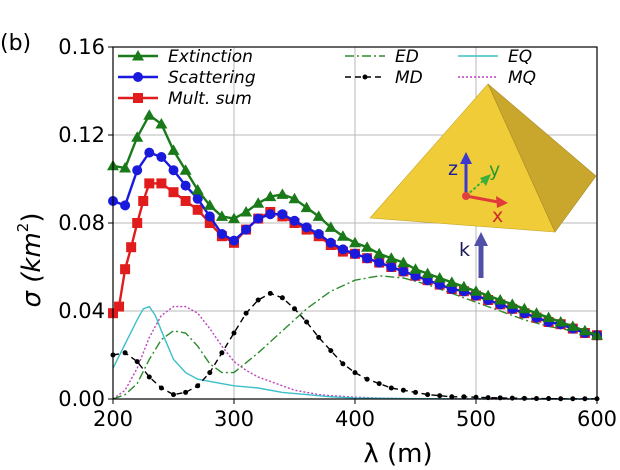 This screenshot has width=620, height=470. What do you see at coordinates (384, 78) in the screenshot?
I see `legend-item-md: MD` at bounding box center [384, 78].